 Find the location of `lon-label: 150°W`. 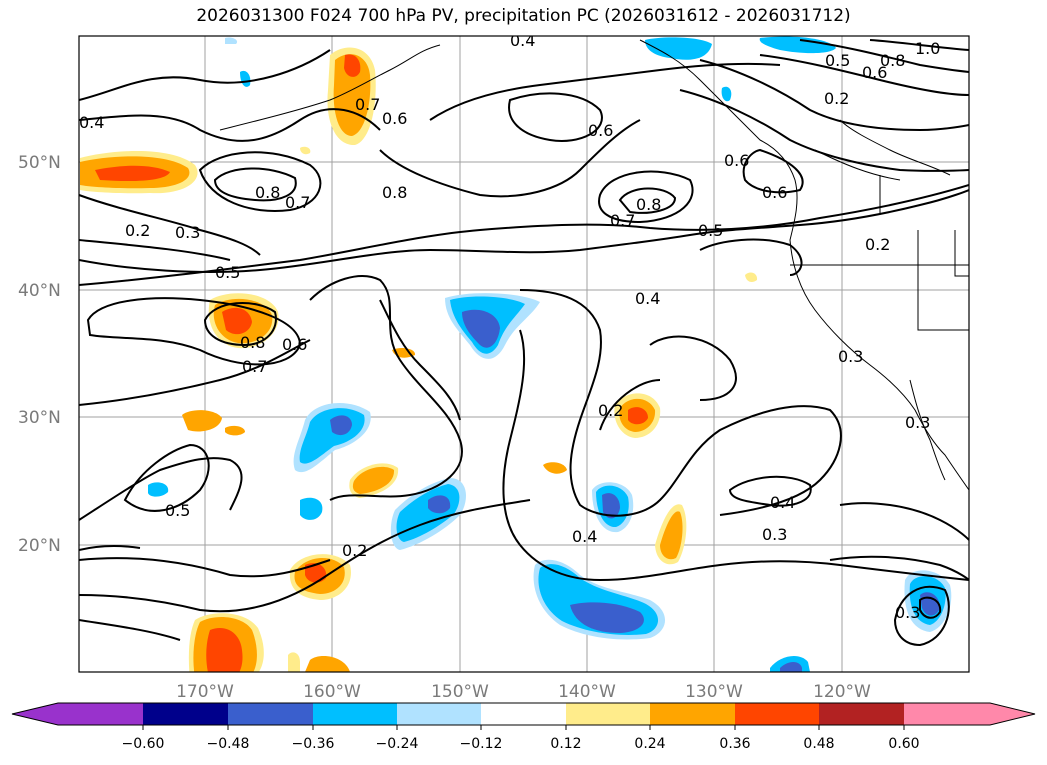

lon-label: 150°W is located at coordinates (460, 692).